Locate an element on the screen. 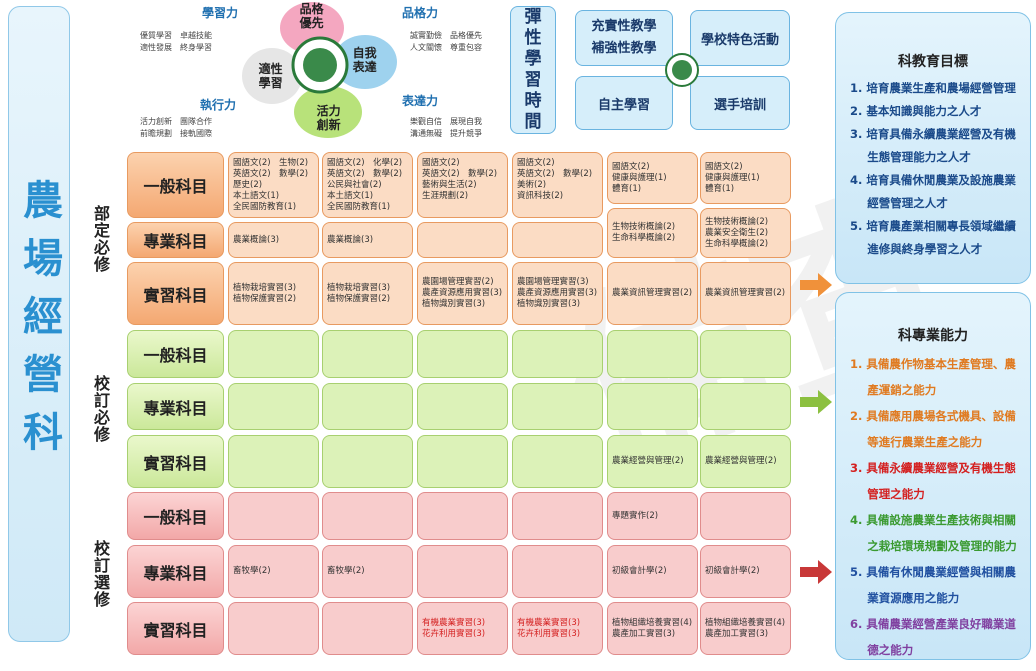  department-box: 農場經營科 is located at coordinates (39, 324).